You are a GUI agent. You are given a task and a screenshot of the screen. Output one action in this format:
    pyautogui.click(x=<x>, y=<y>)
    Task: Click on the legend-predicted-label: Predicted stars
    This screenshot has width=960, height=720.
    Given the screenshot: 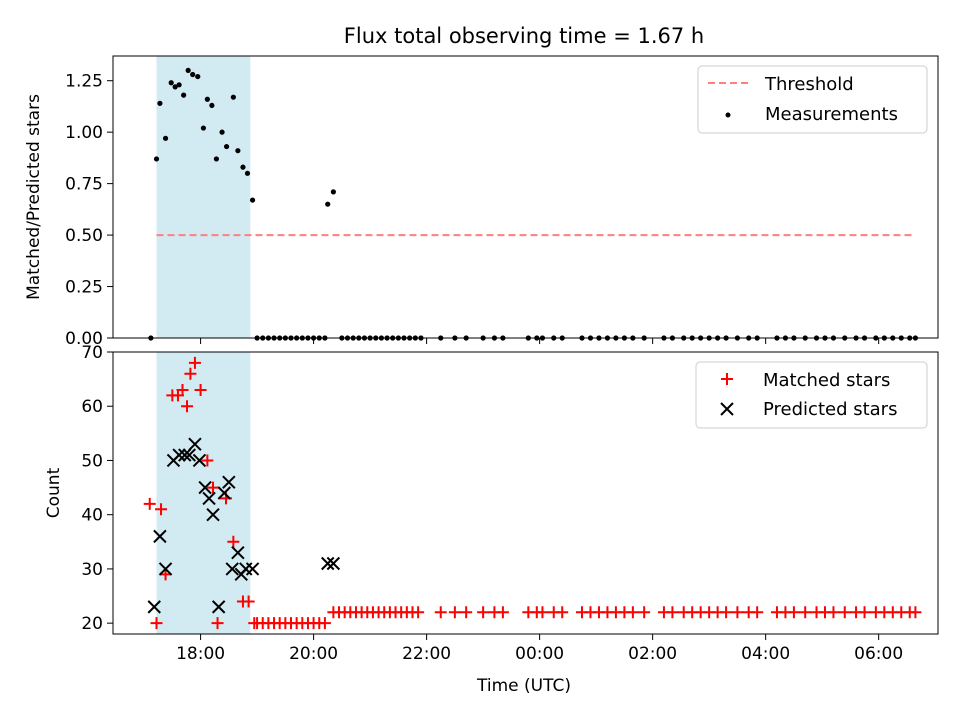 What is the action you would take?
    pyautogui.click(x=830, y=409)
    